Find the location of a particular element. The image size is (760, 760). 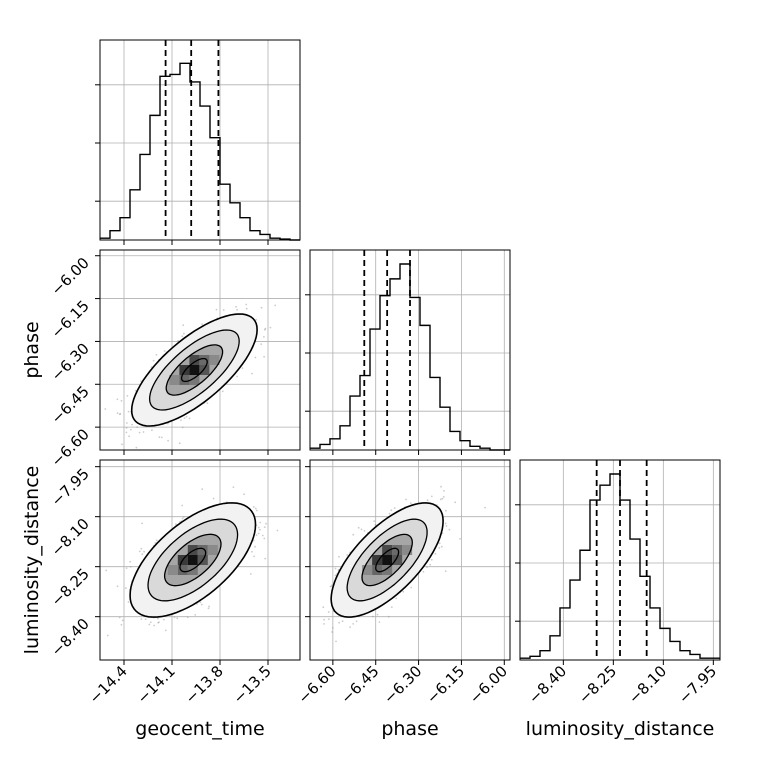

y-tick-label: −6.15 is located at coordinates (70, 319).